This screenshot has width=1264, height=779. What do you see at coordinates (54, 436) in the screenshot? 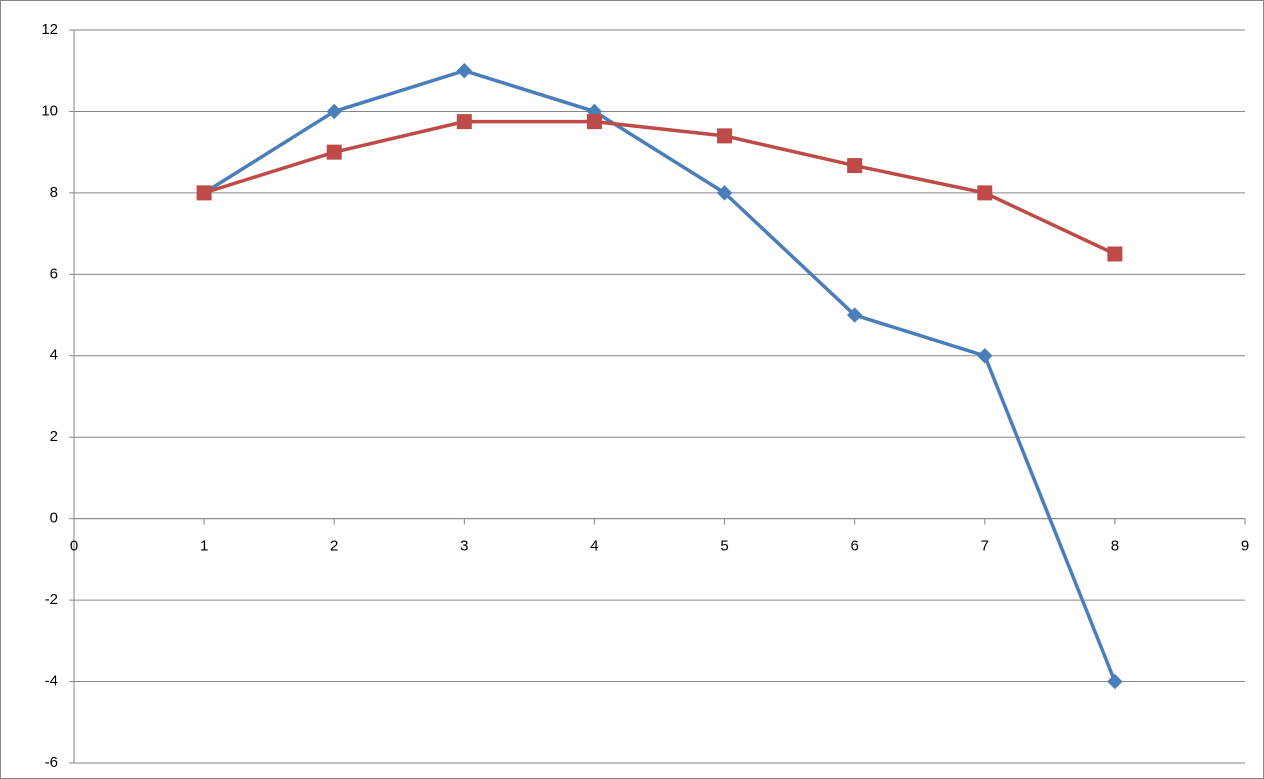
I see `y-tick-label: 2` at bounding box center [54, 436].